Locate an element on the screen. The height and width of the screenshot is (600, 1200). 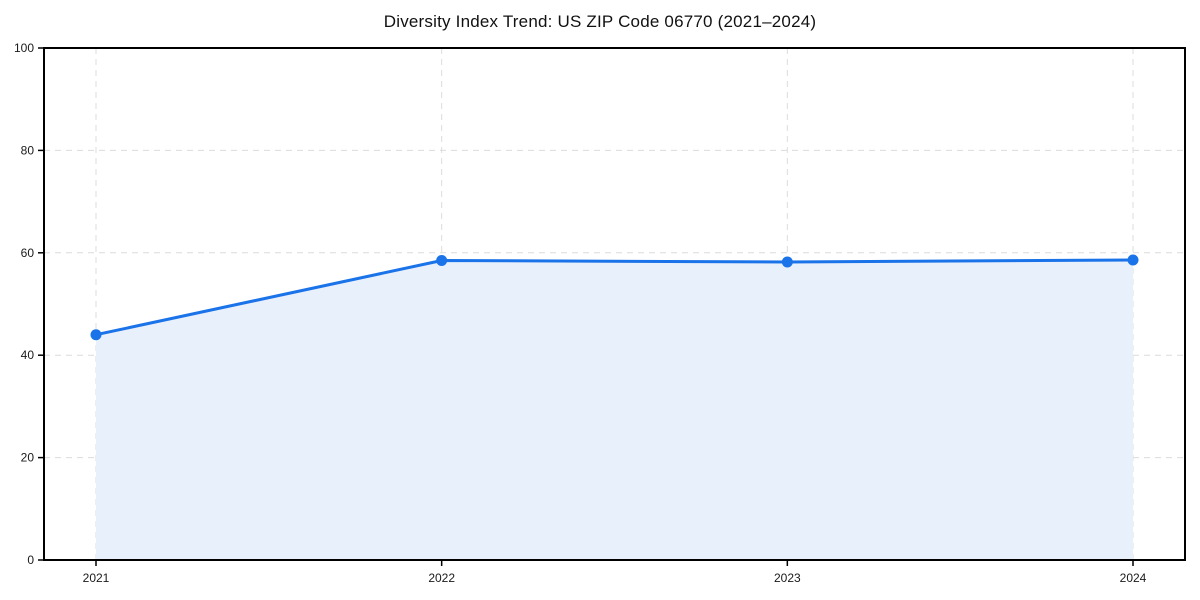
y-tick-label: 60 is located at coordinates (28, 253).